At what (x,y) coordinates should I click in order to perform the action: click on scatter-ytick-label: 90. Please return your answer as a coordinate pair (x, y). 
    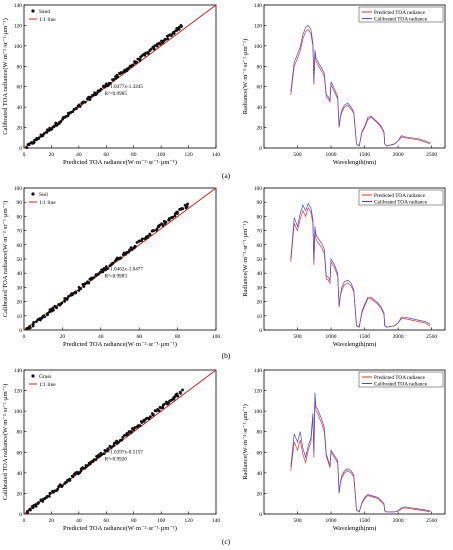
    Looking at the image, I should click on (20, 203).